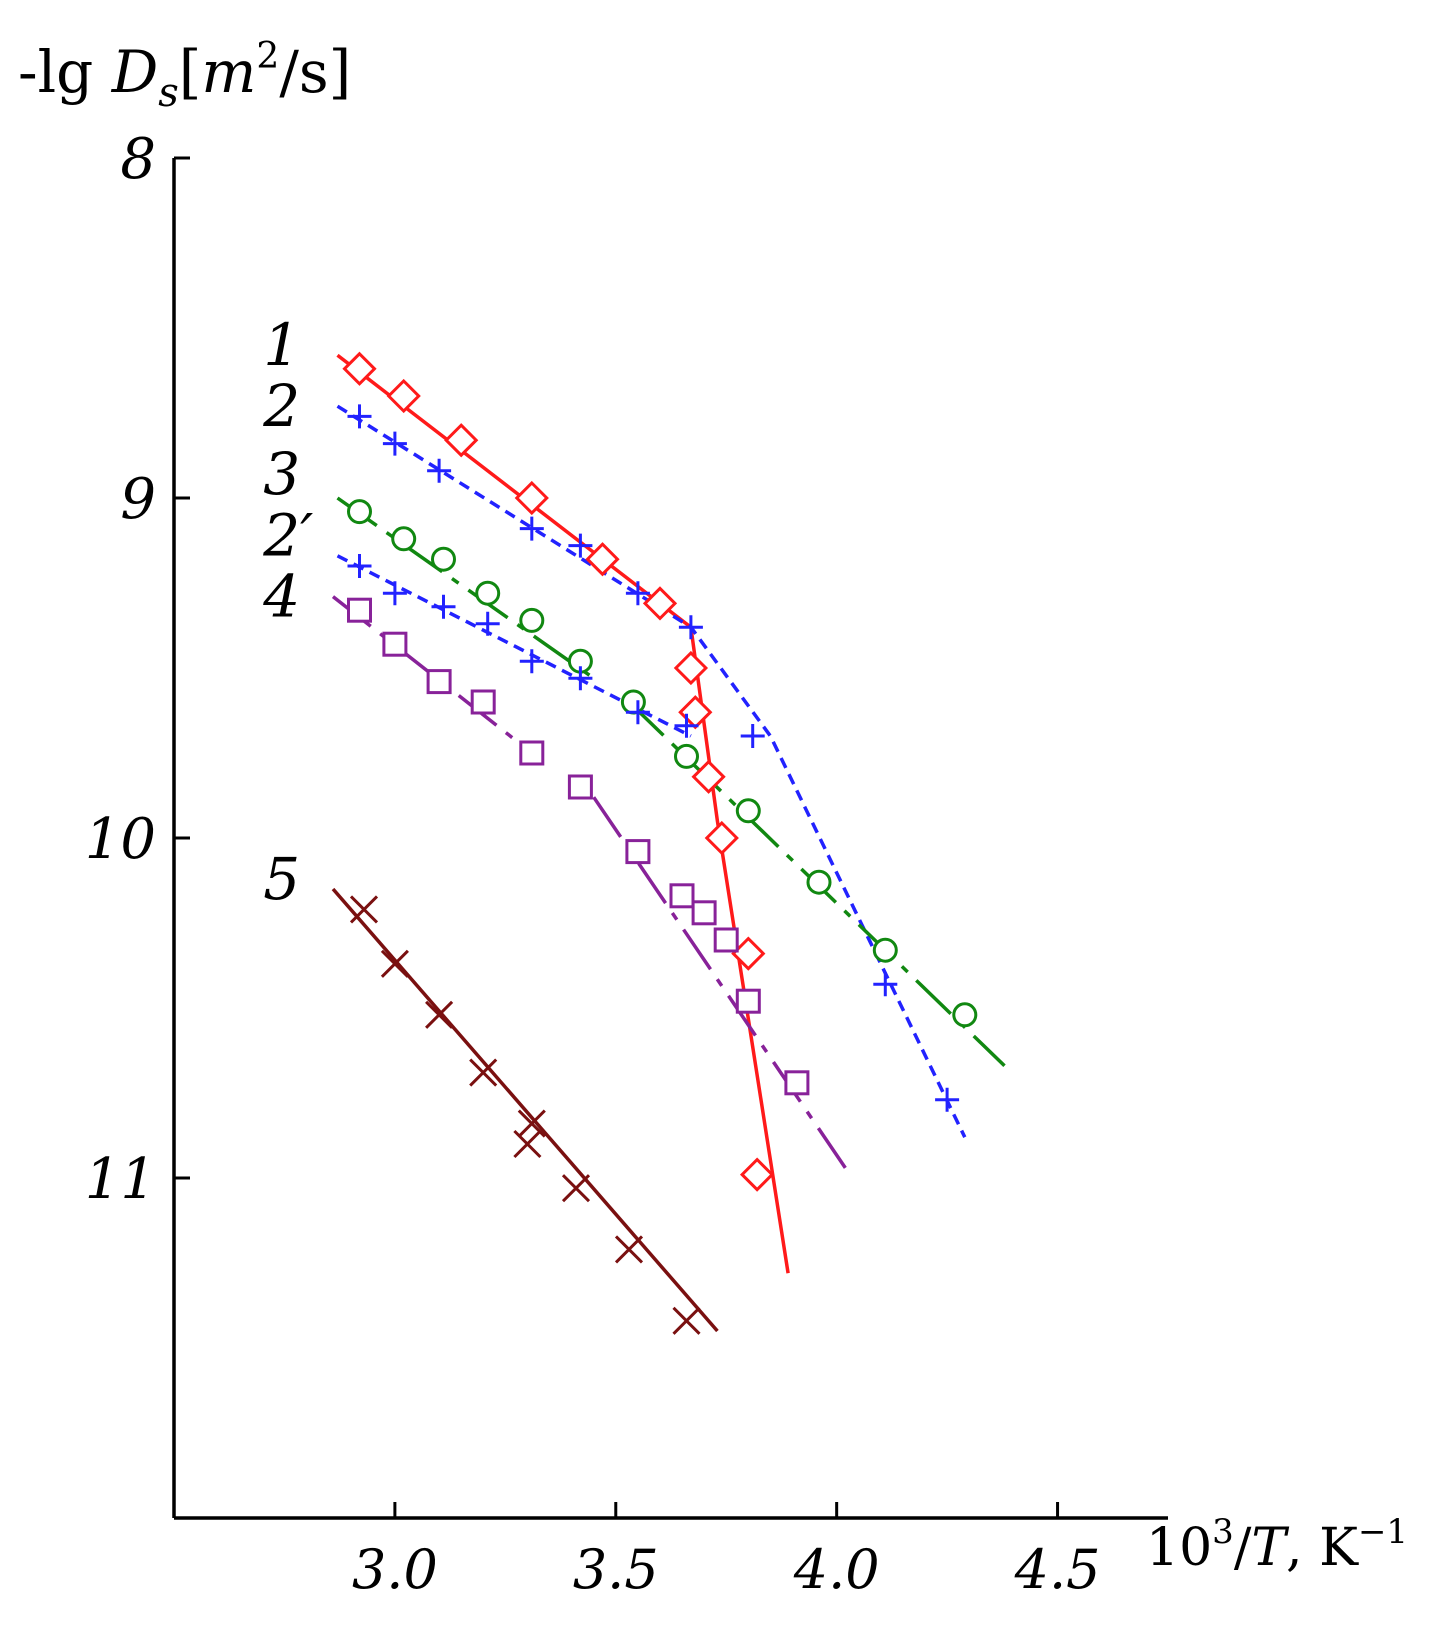  I want to click on curve-label: 3, so click(281, 474).